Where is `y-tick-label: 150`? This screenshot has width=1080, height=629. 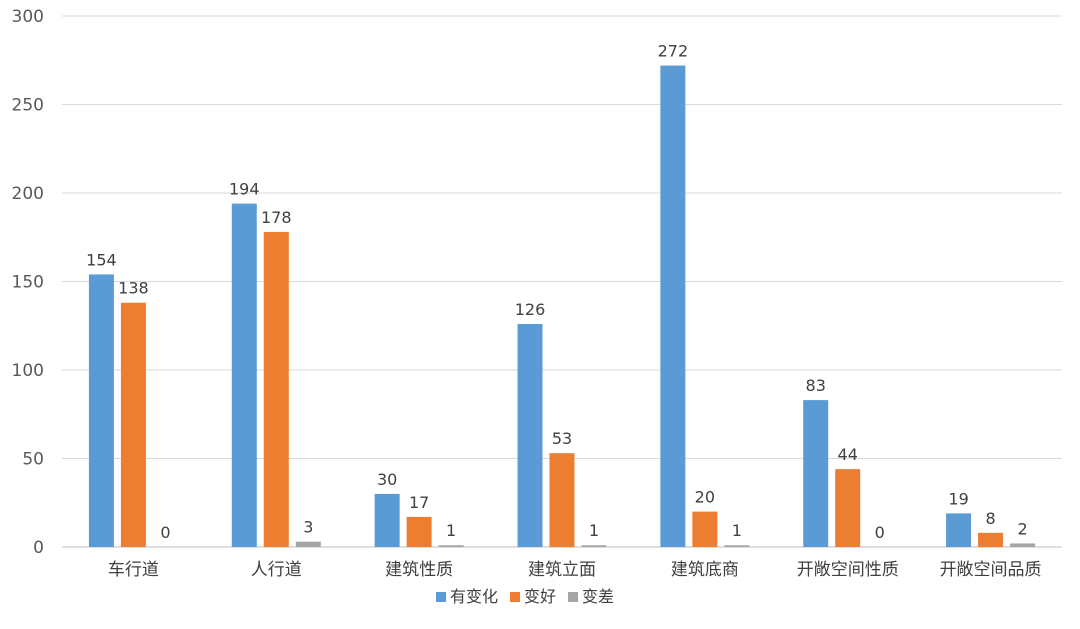
y-tick-label: 150 is located at coordinates (28, 283).